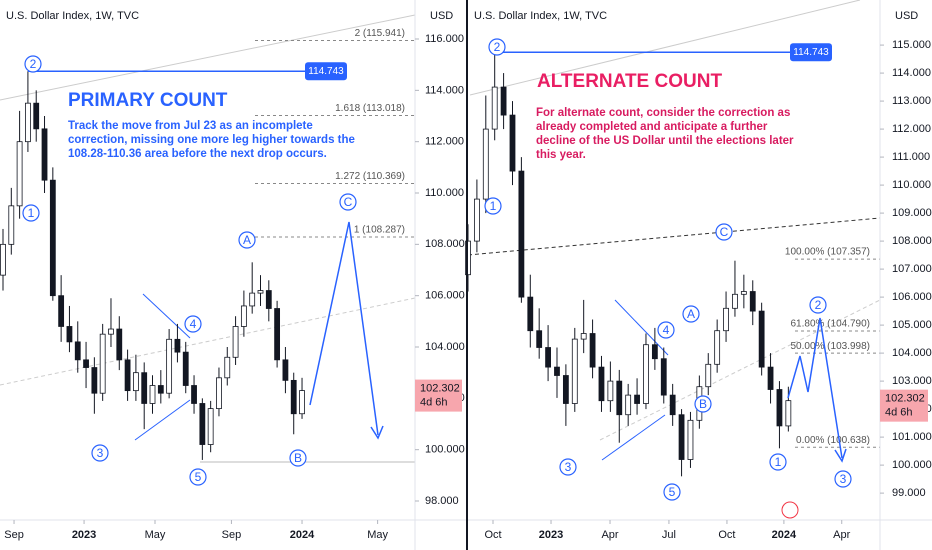 The height and width of the screenshot is (550, 932). I want to click on y-tick-label: 110.000, so click(444, 193).